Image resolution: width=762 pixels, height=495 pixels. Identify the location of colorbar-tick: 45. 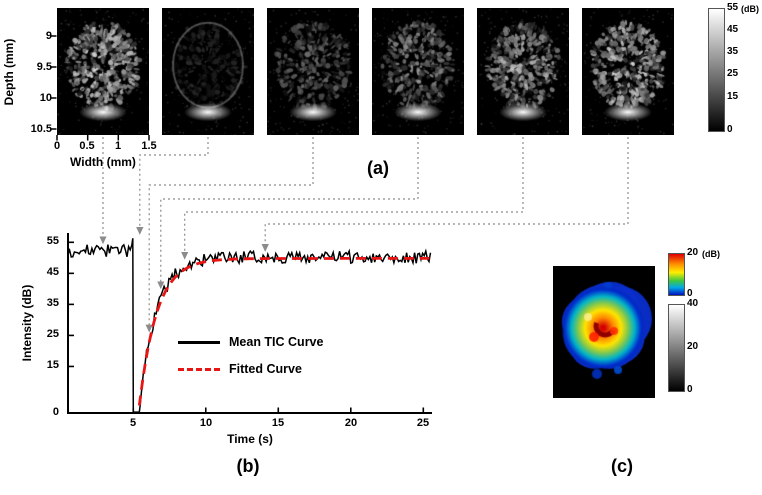
(733, 29).